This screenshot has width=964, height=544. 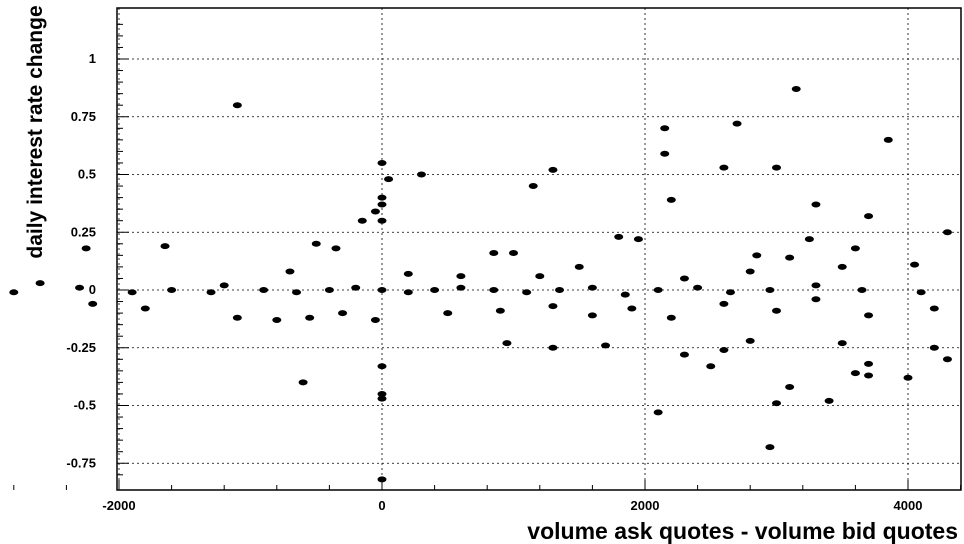 I want to click on x-tick-label: 2000, so click(x=645, y=505).